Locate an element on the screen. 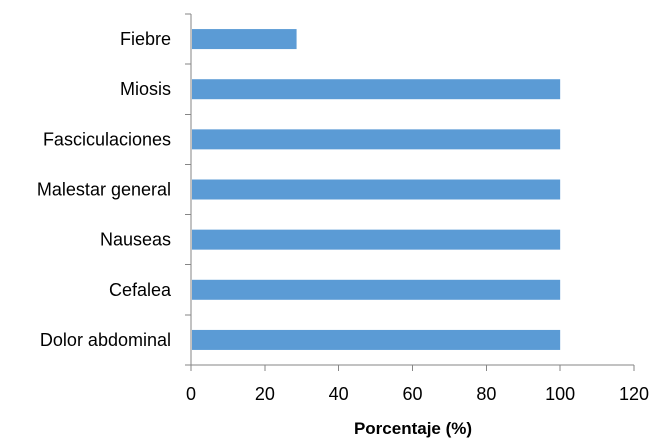 The height and width of the screenshot is (439, 655). category-label-0: Fiebre is located at coordinates (145, 39).